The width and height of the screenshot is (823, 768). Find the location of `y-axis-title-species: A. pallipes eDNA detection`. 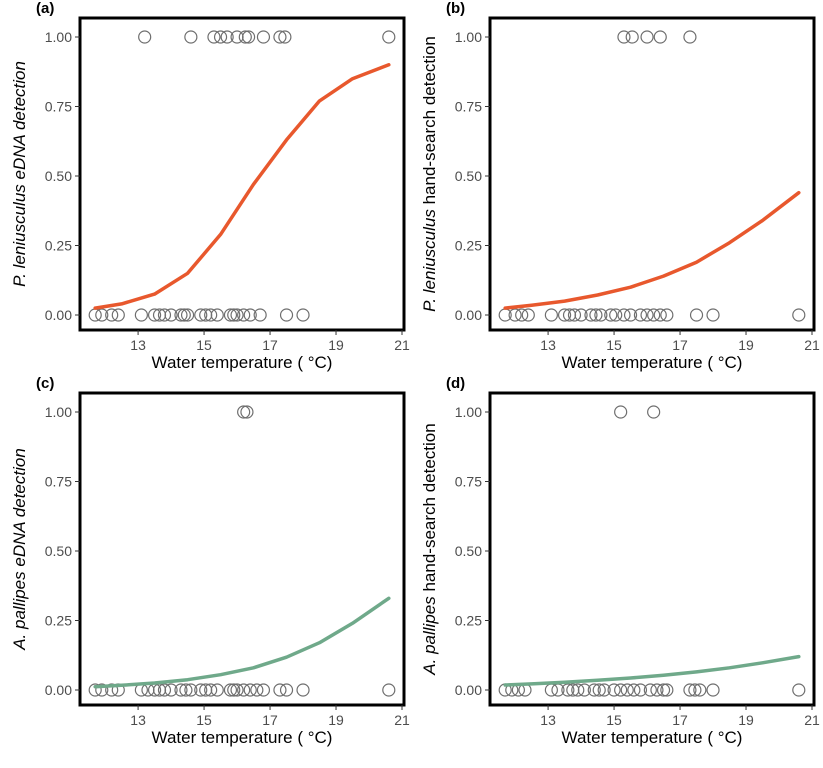

y-axis-title-species: A. pallipes eDNA detection is located at coordinates (19, 549).